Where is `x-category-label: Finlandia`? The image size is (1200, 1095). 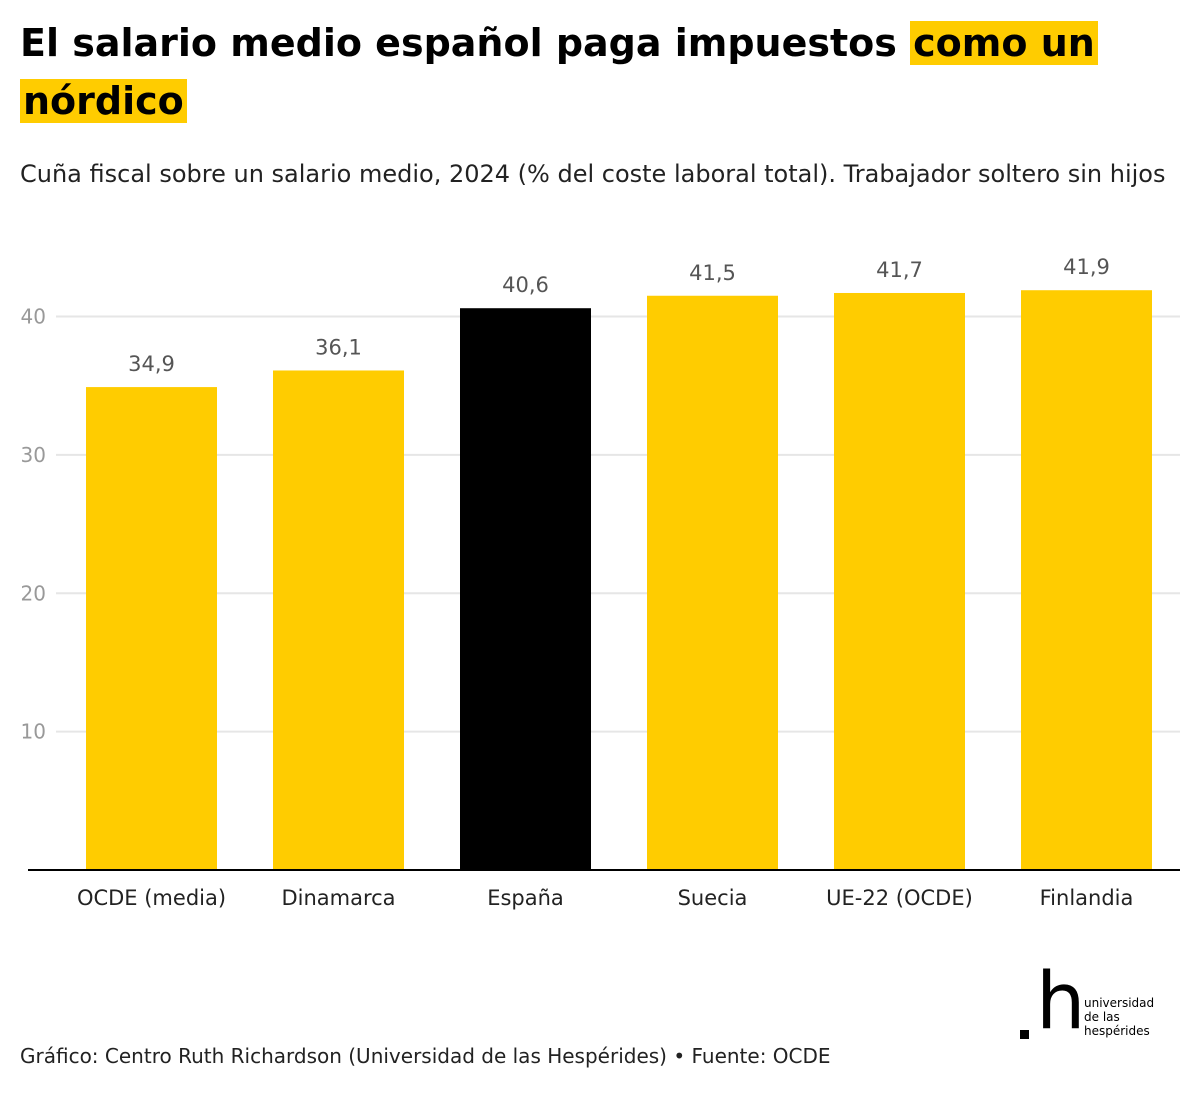 x-category-label: Finlandia is located at coordinates (1087, 898).